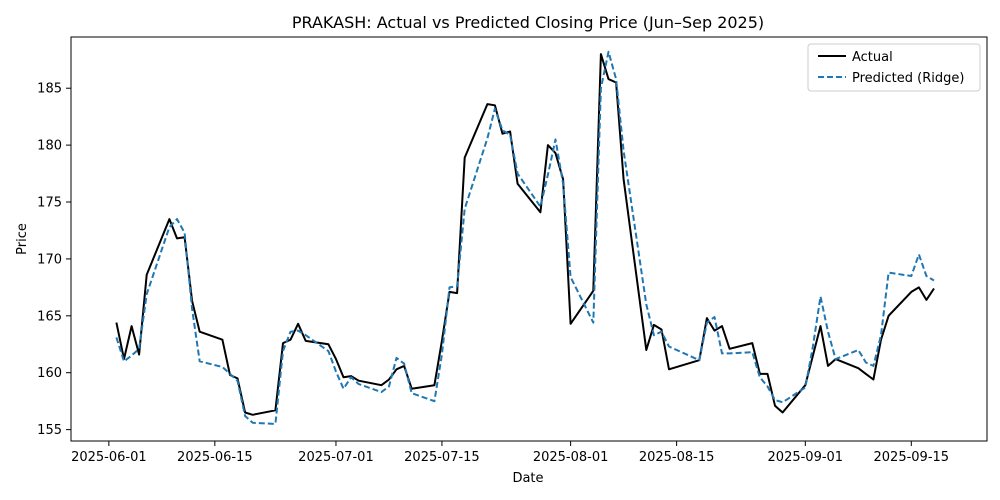 This screenshot has width=1000, height=500. I want to click on y-tick-label: 175, so click(49, 203).